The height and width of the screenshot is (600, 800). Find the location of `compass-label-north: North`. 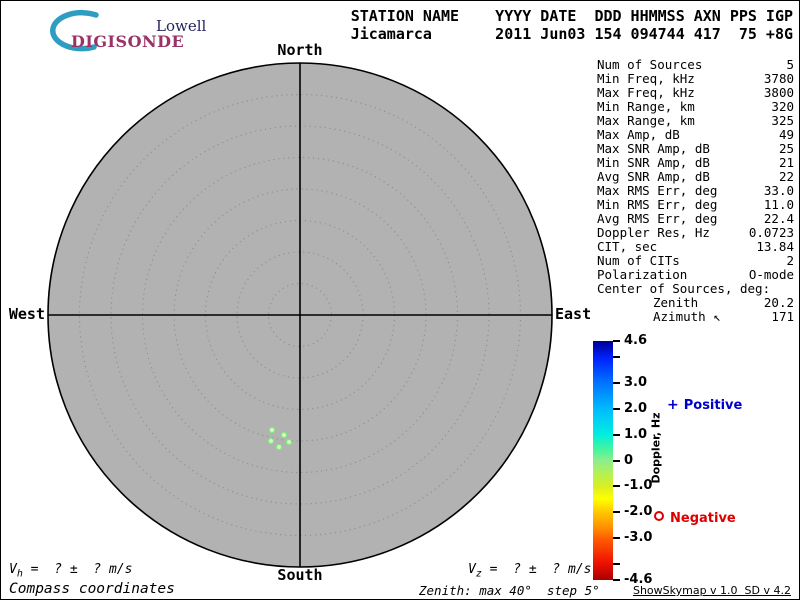

compass-label-north: North is located at coordinates (300, 50).